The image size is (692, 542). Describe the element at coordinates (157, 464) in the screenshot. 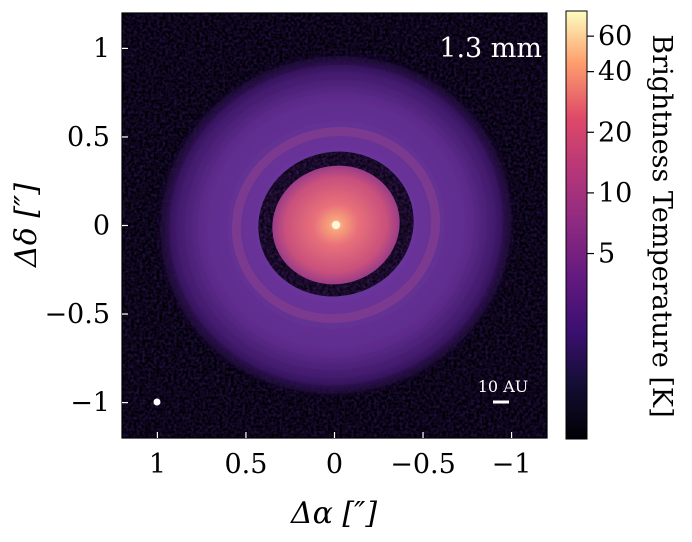

I see `x-tick-label-0: 1` at that location.